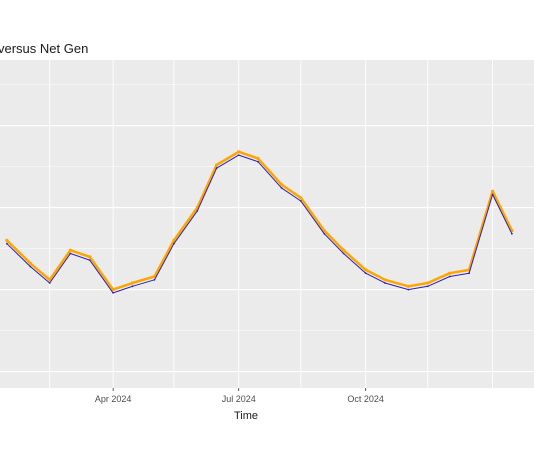 The image size is (534, 462). What do you see at coordinates (239, 399) in the screenshot?
I see `x-tick-label: Jul 2024` at bounding box center [239, 399].